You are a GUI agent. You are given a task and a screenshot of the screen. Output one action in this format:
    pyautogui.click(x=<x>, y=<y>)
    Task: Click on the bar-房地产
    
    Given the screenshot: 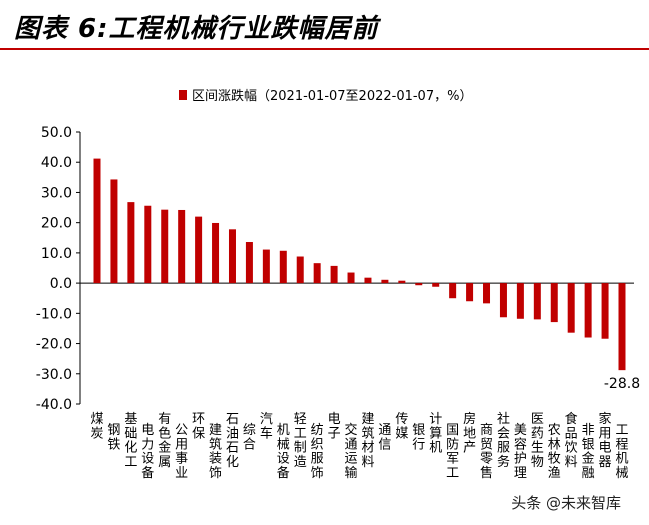 What is the action you would take?
    pyautogui.click(x=470, y=292)
    